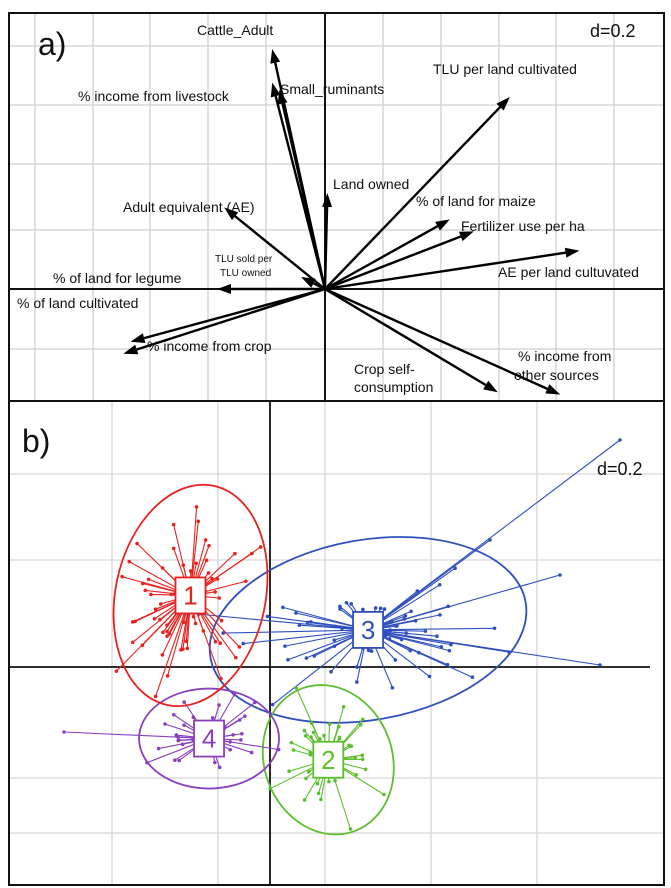  What do you see at coordinates (328, 760) in the screenshot?
I see `cluster-label: 2` at bounding box center [328, 760].